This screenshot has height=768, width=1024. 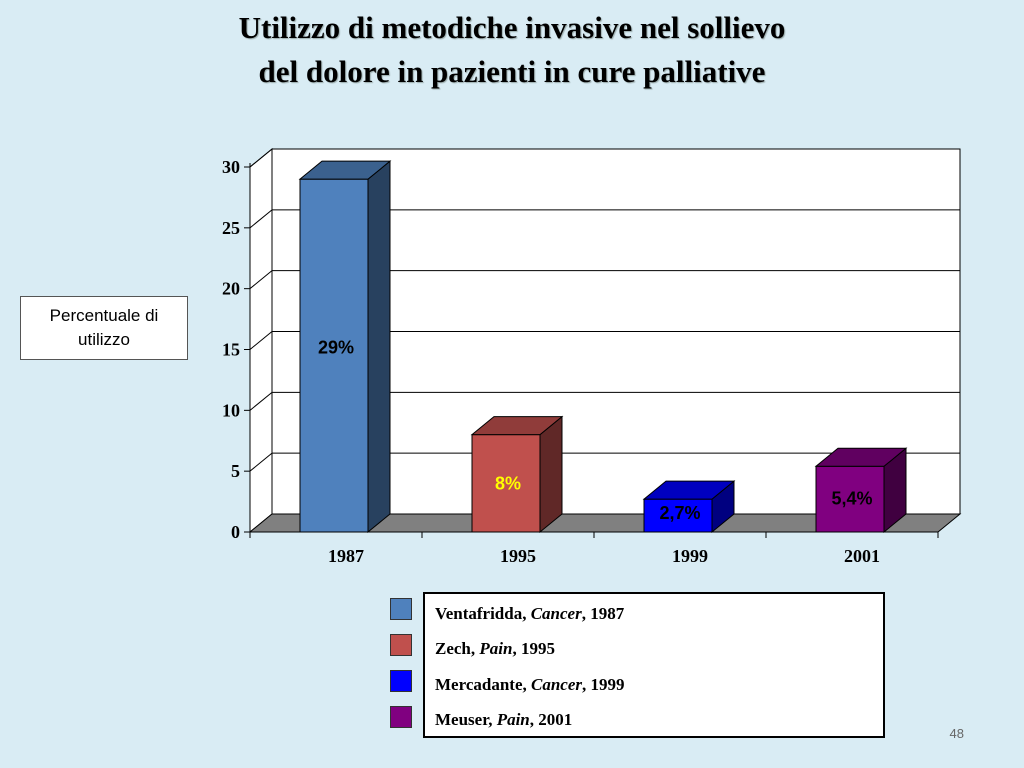 What do you see at coordinates (551, 474) in the screenshot?
I see `bar-side-1995` at bounding box center [551, 474].